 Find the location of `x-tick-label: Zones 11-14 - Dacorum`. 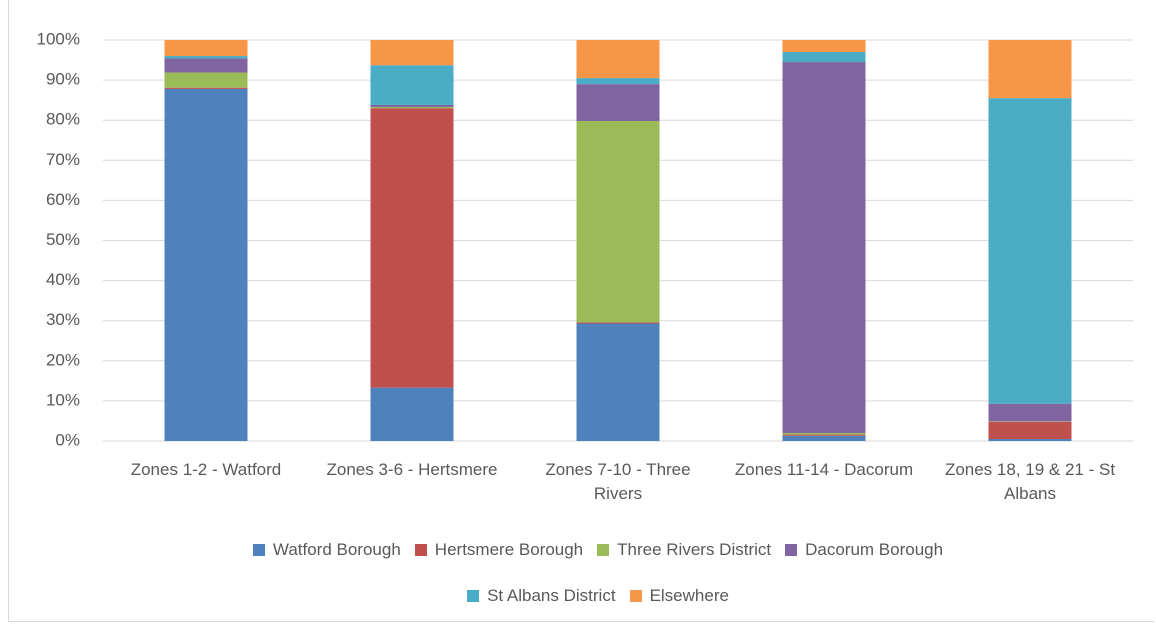

x-tick-label: Zones 11-14 - Dacorum is located at coordinates (824, 469).